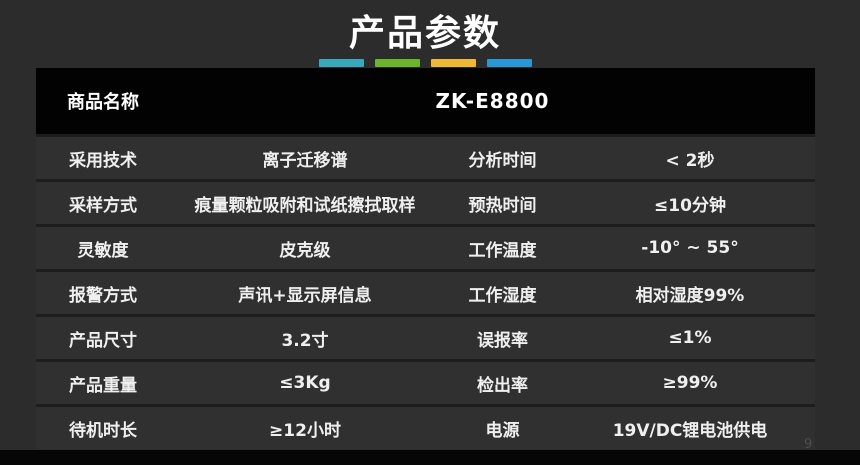 Image resolution: width=860 pixels, height=465 pixels. What do you see at coordinates (305, 205) in the screenshot?
I see `row-value-1: 痕量颗粒吸附和试纸擦拭取样` at bounding box center [305, 205].